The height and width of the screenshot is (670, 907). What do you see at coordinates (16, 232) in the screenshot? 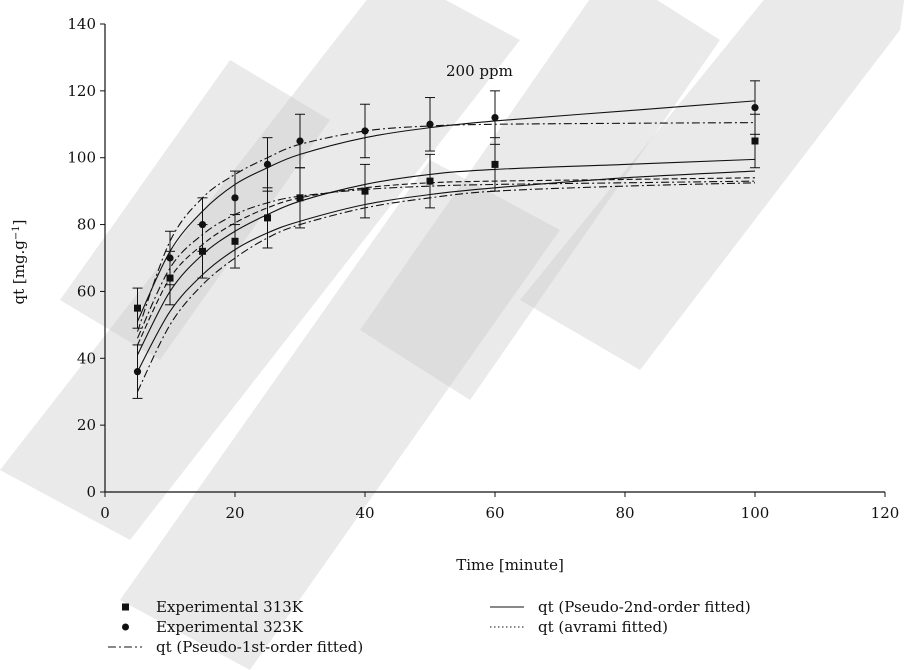
I see `y-axis-title-sup: −1` at bounding box center [16, 232].